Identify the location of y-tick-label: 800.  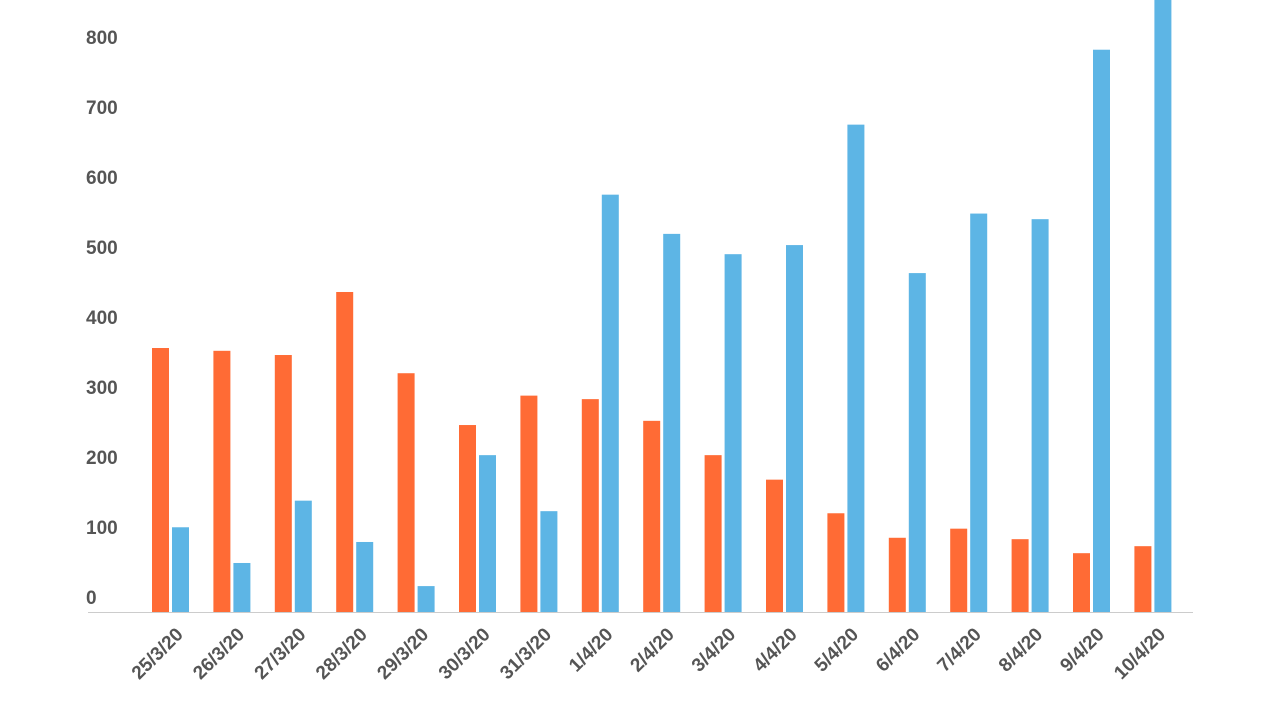
(102, 38).